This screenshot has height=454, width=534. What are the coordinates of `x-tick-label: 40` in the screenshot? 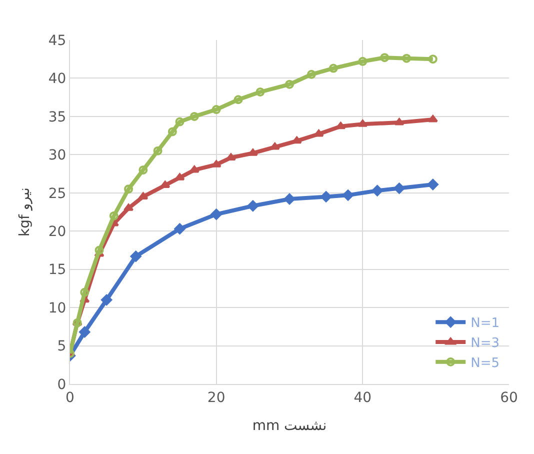 It's located at (363, 398).